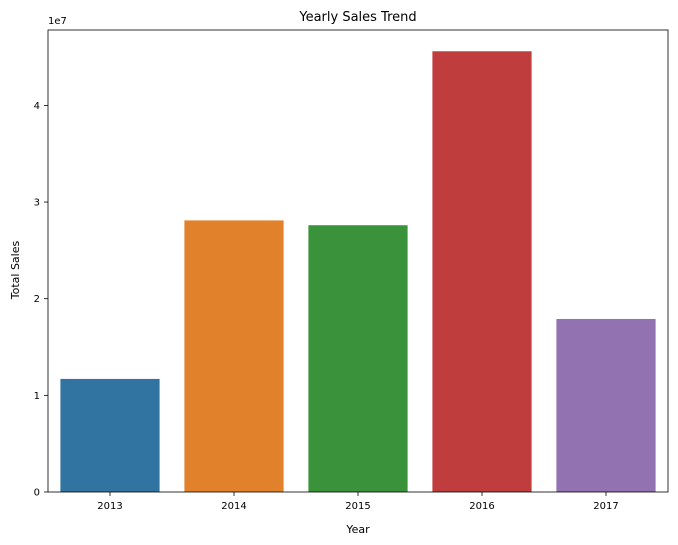 This screenshot has height=545, width=678. What do you see at coordinates (481, 506) in the screenshot?
I see `x-tick-label: 2016` at bounding box center [481, 506].